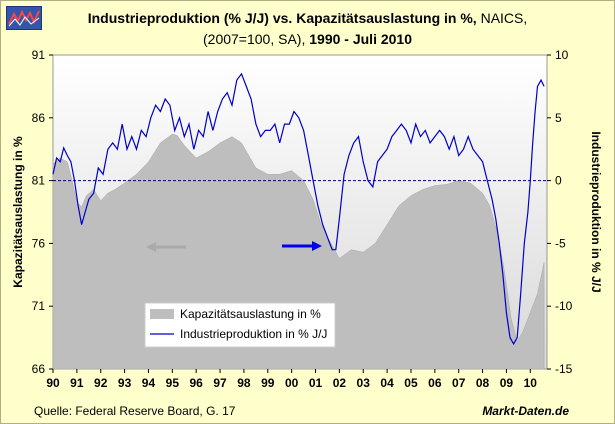 This screenshot has width=615, height=424. I want to click on left-axis-tick-label: 91, so click(39, 55).